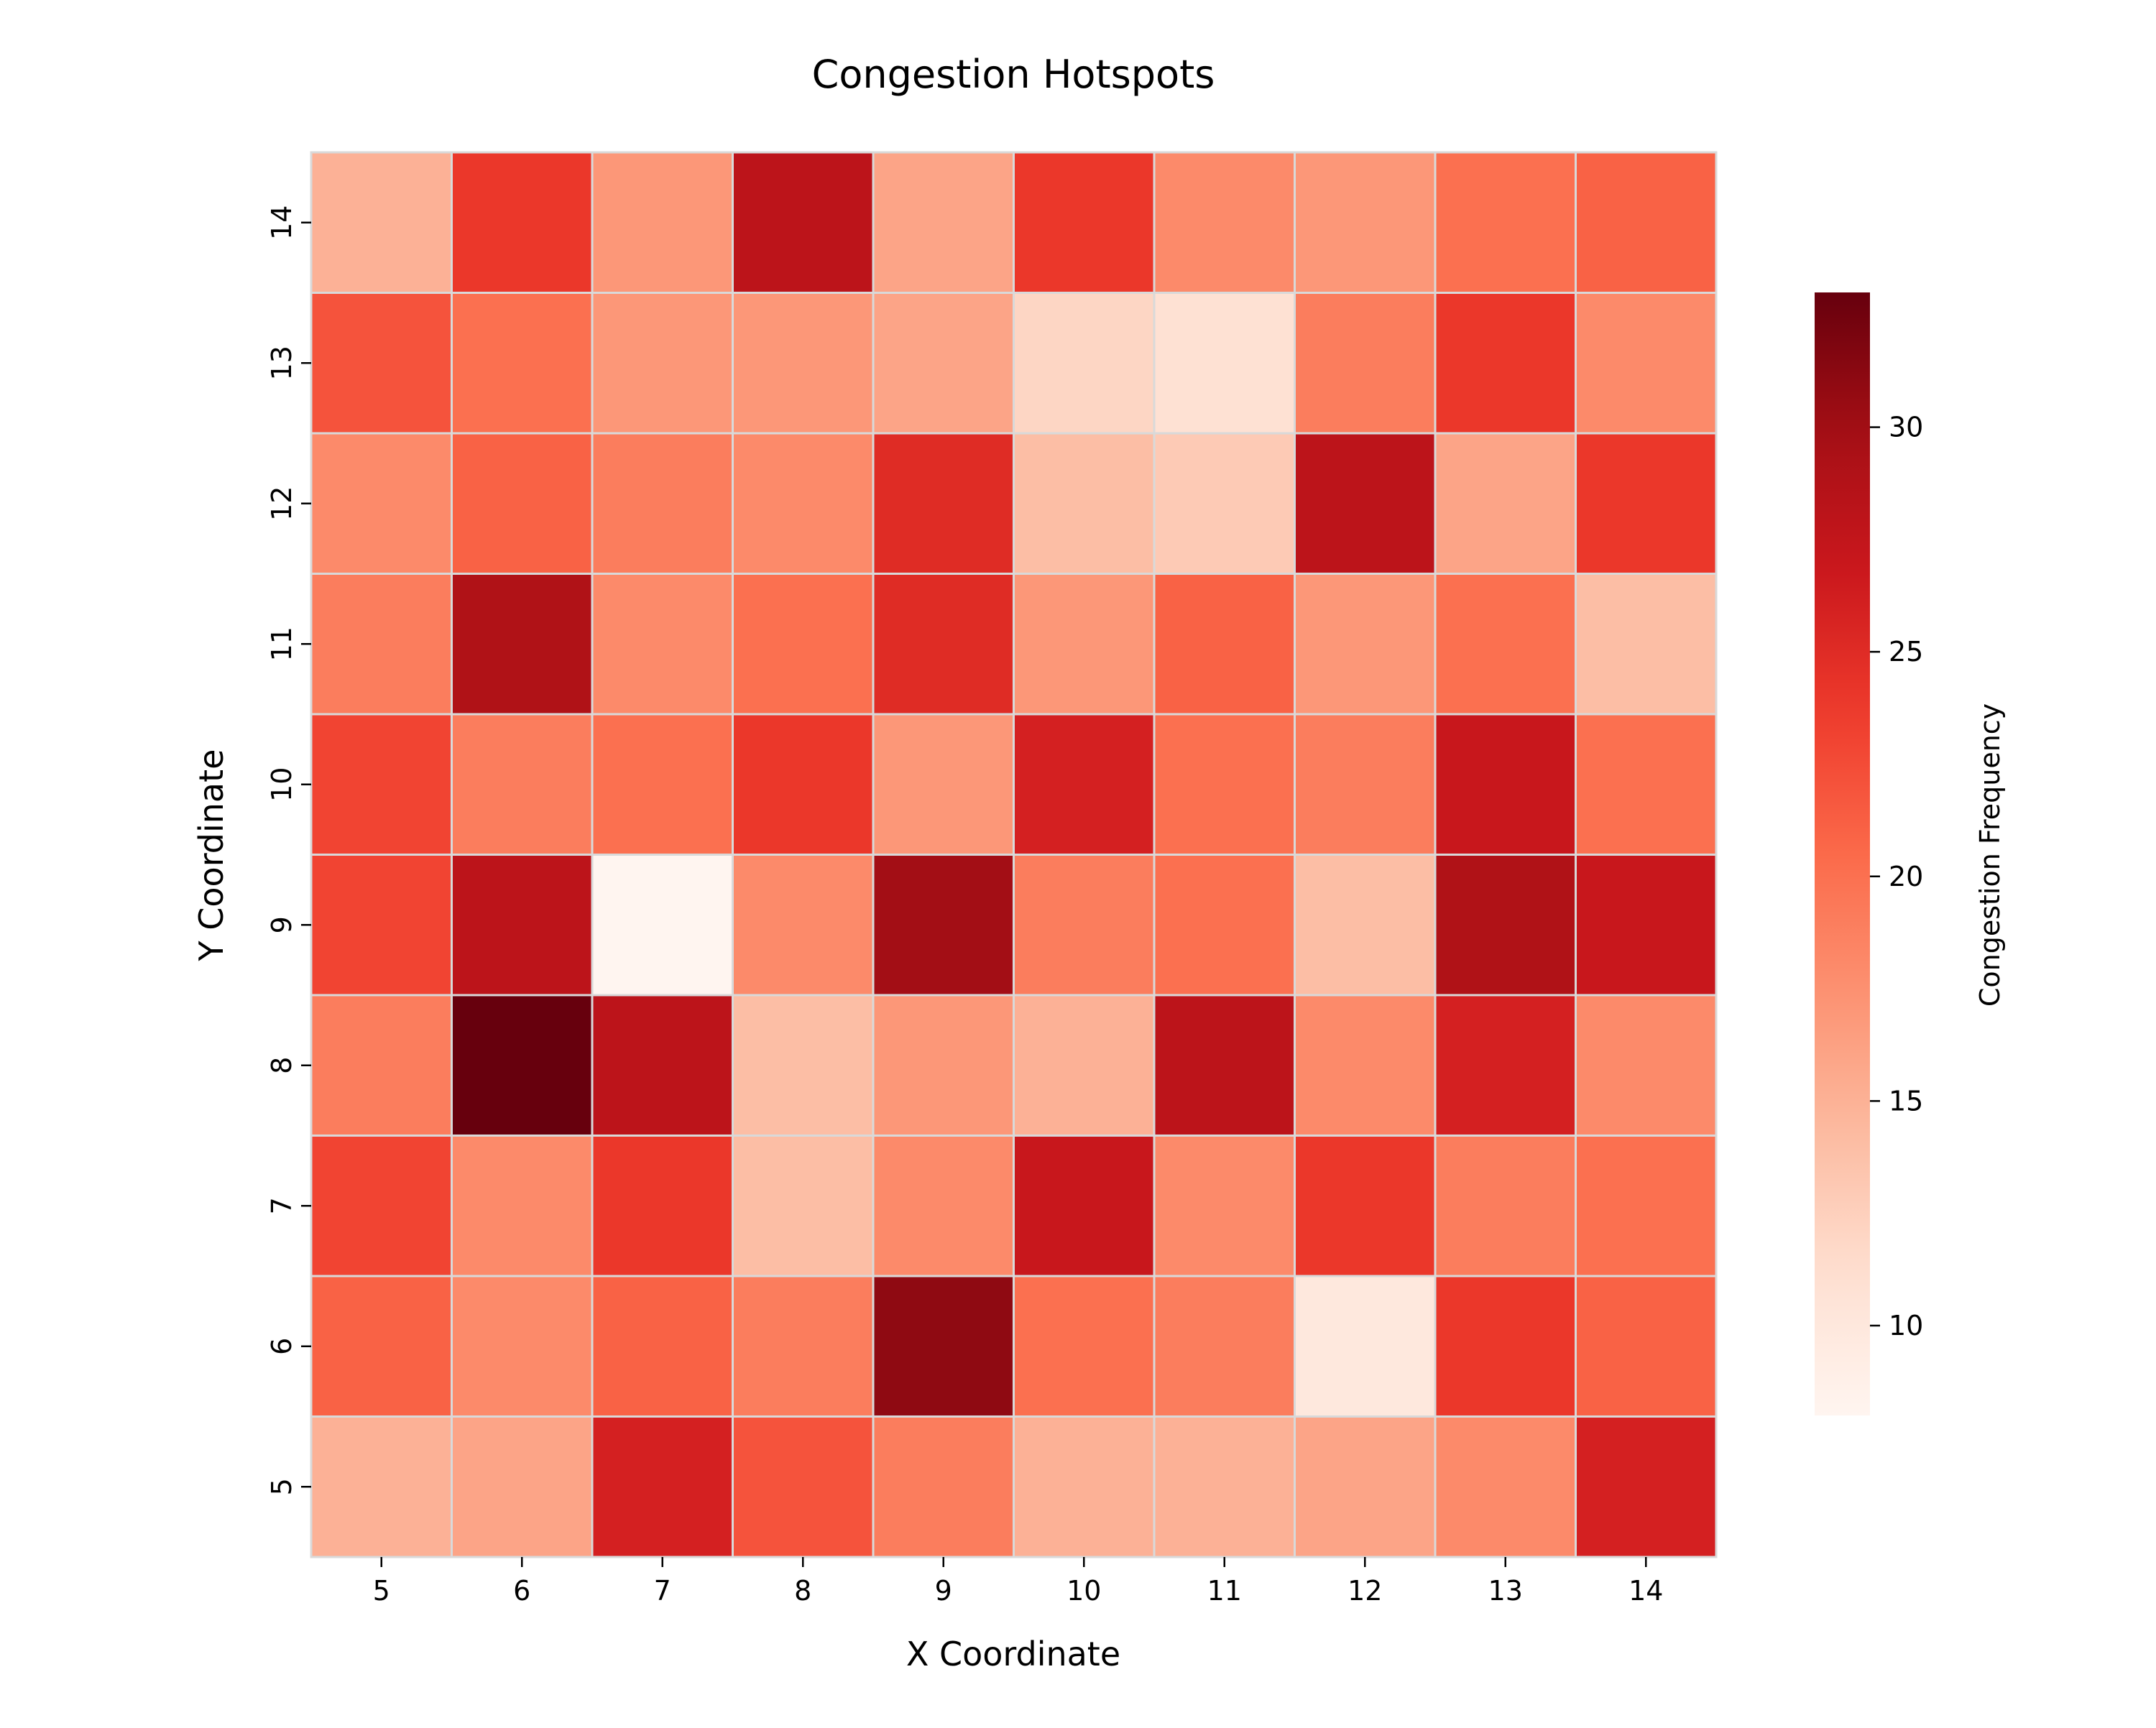 This screenshot has width=2156, height=1728. I want to click on colorbar-tick-label: 10, so click(1906, 1325).